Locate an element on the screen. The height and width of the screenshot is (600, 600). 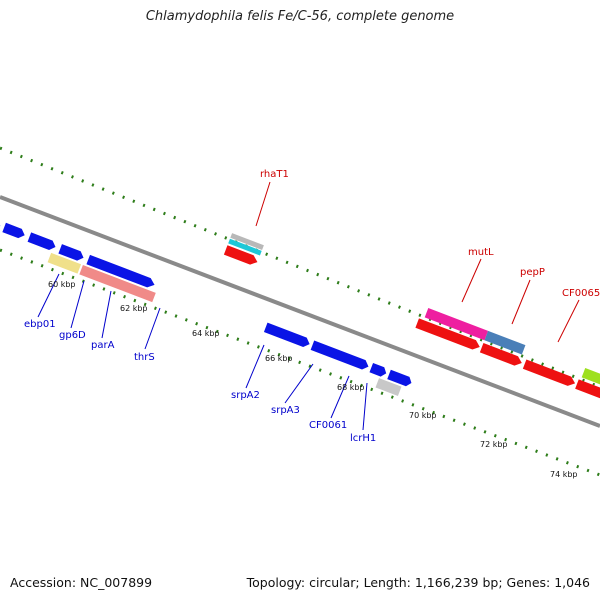
gene-srpA3-arrow is located at coordinates (340, 355).